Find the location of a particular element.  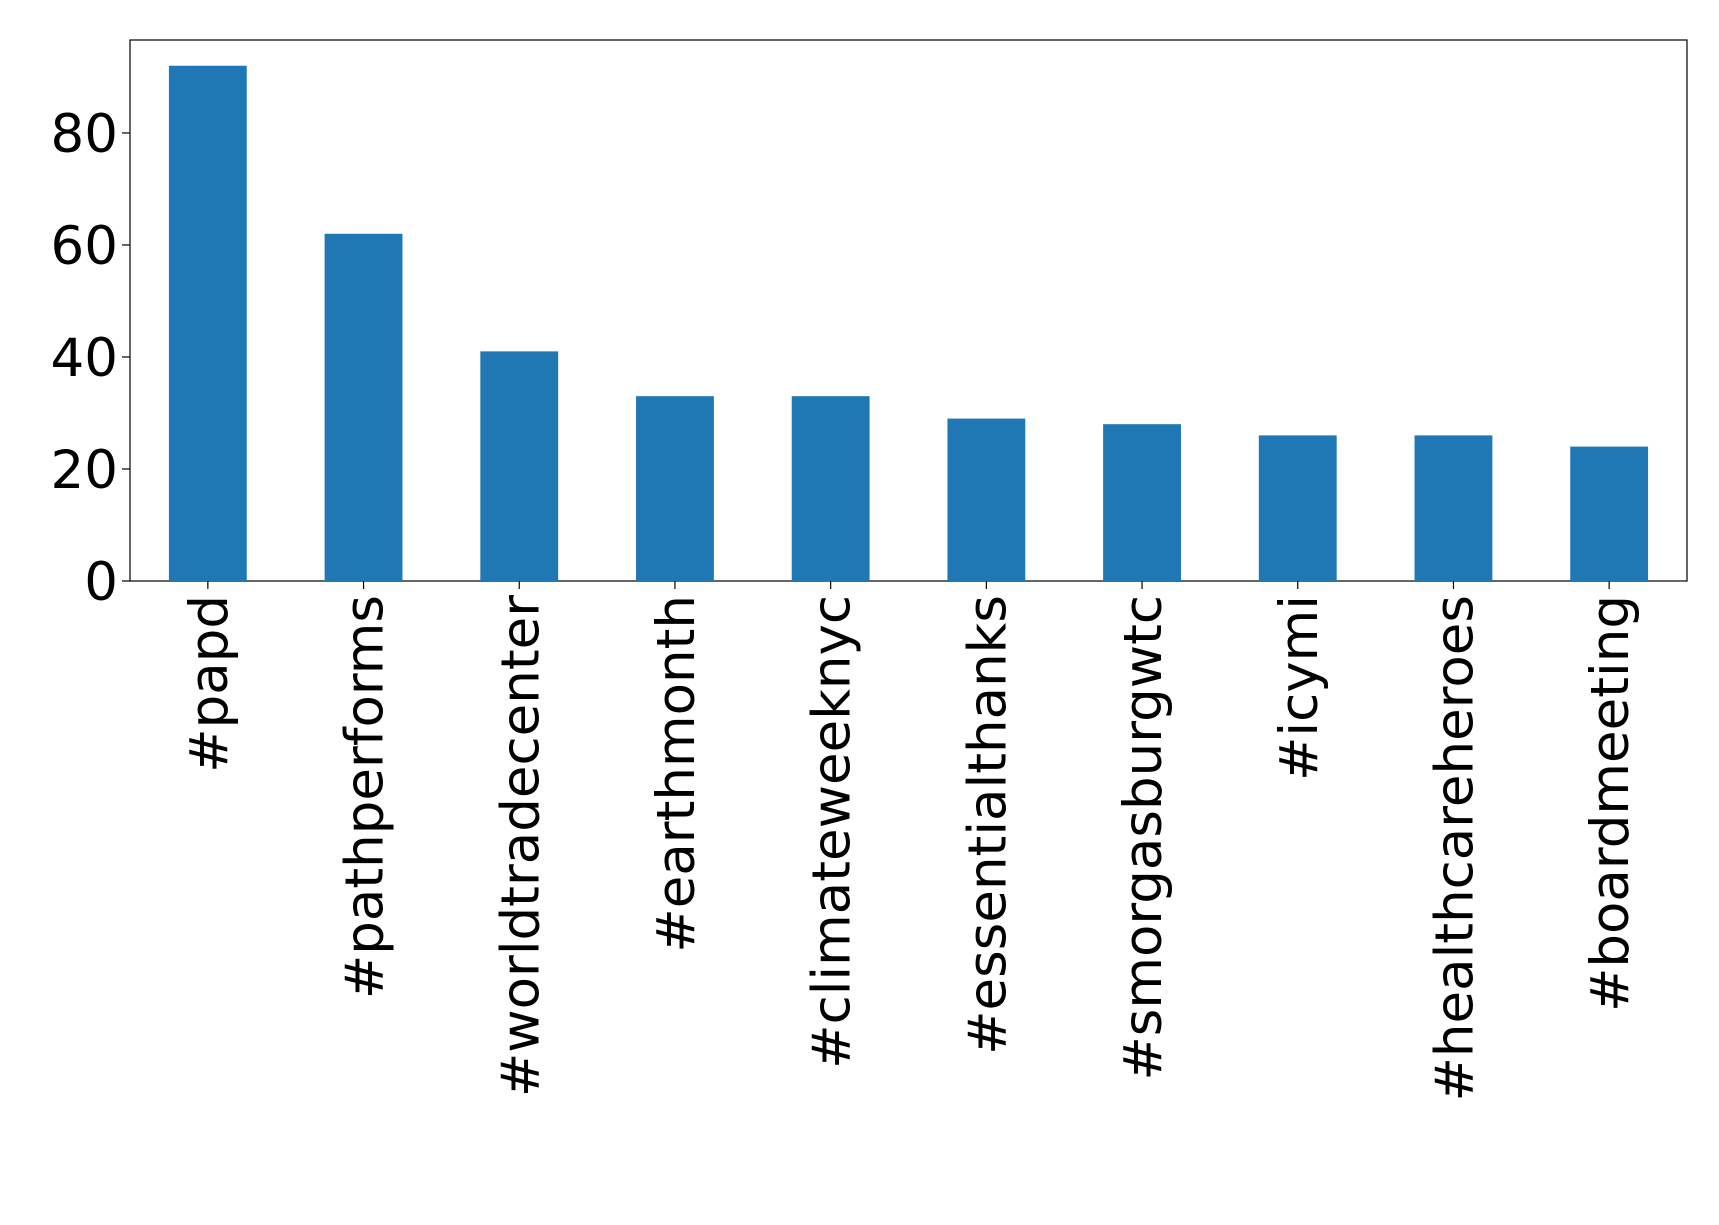

y-tick-label: 40 is located at coordinates (84, 358).